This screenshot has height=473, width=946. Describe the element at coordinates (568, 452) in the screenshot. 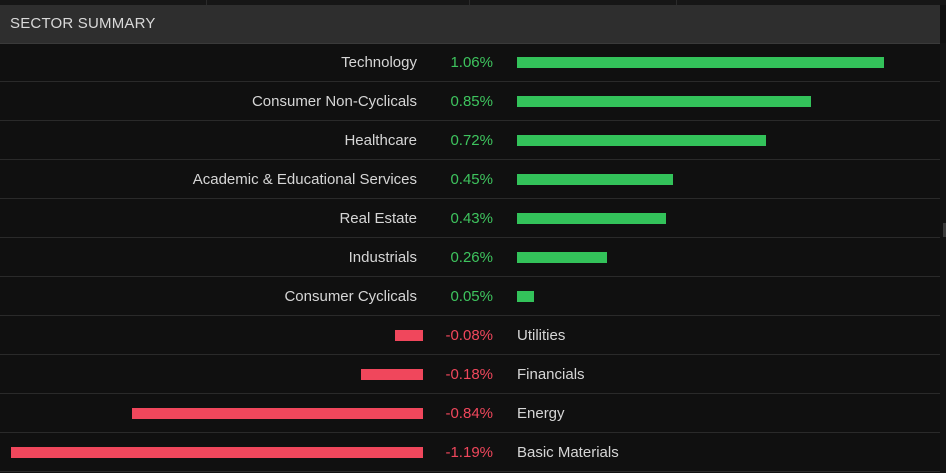

I see `sector-name: Basic Materials` at that location.